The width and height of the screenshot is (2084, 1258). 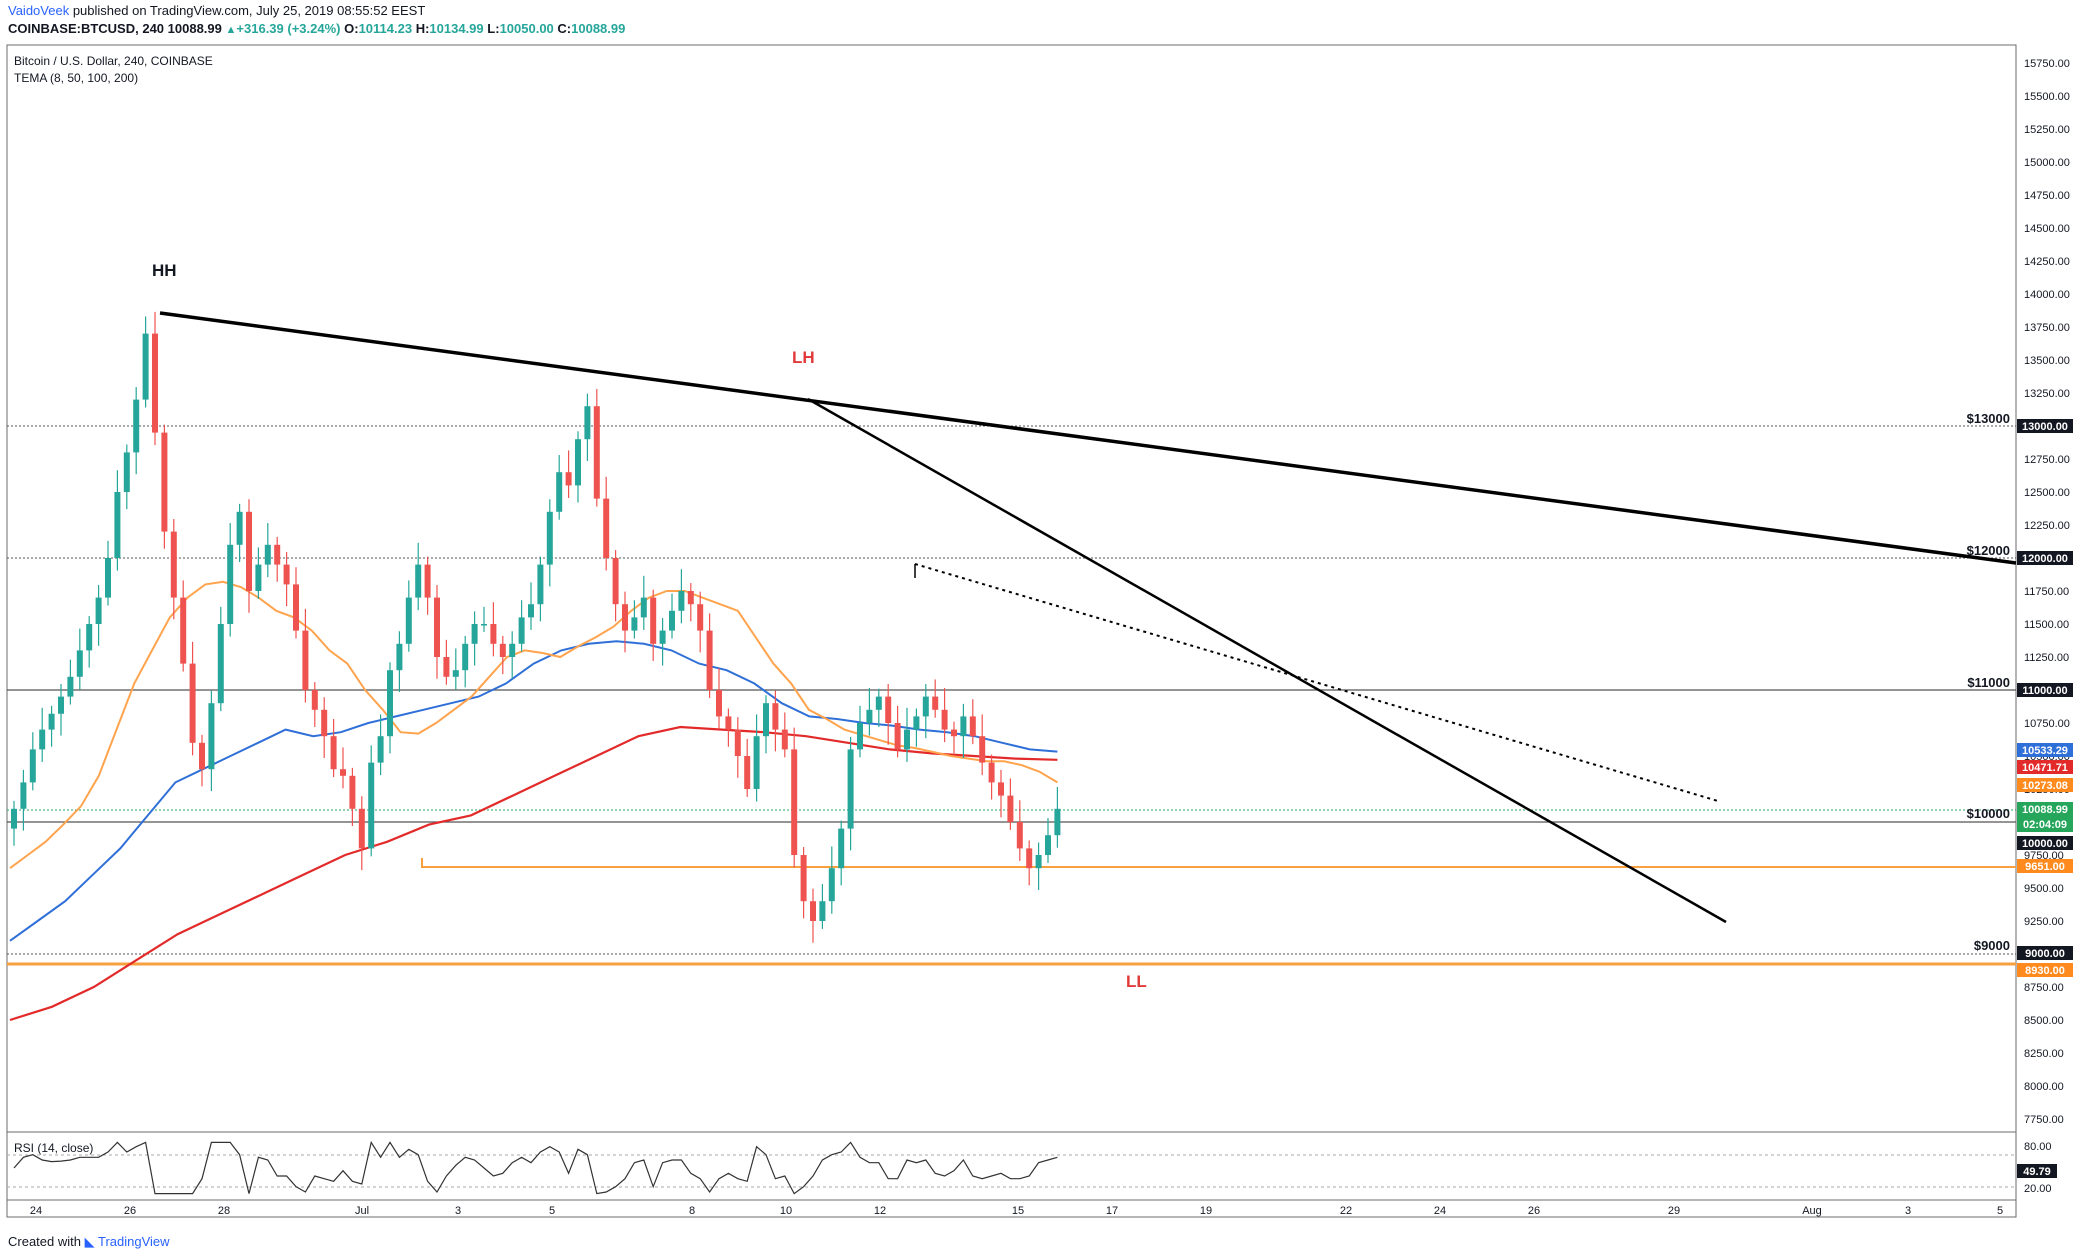 I want to click on price-tick-label: 11250.00, so click(x=2046, y=658).